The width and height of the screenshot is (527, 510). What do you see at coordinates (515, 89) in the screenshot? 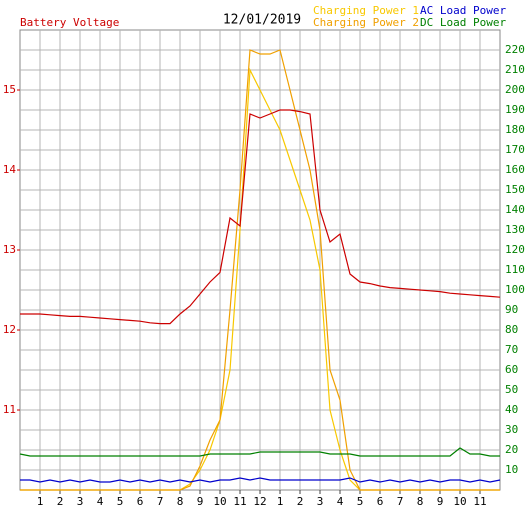
I see `y2-tick-label: 200` at bounding box center [515, 89].